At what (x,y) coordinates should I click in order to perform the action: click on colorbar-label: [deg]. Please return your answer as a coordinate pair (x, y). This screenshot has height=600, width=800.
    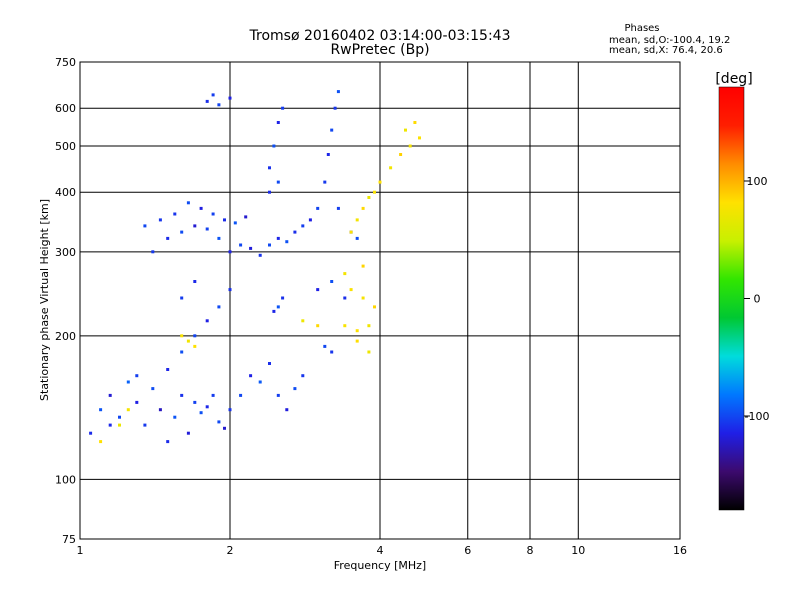
    Looking at the image, I should click on (733, 79).